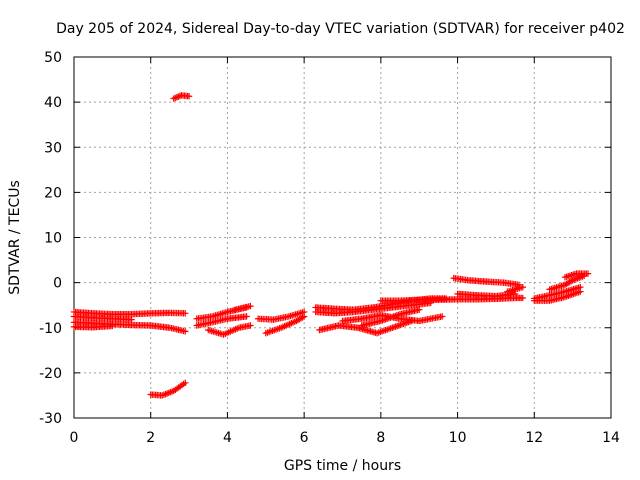 This screenshot has width=640, height=480. I want to click on x-tick-label: 12, so click(534, 438).